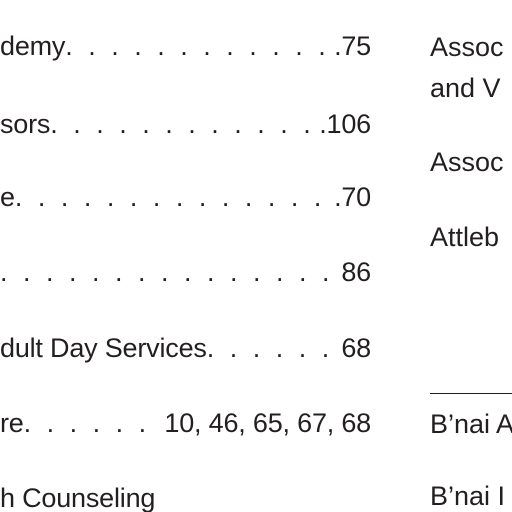 The height and width of the screenshot is (512, 512). What do you see at coordinates (33, 46) in the screenshot?
I see `entry-name: demy` at bounding box center [33, 46].